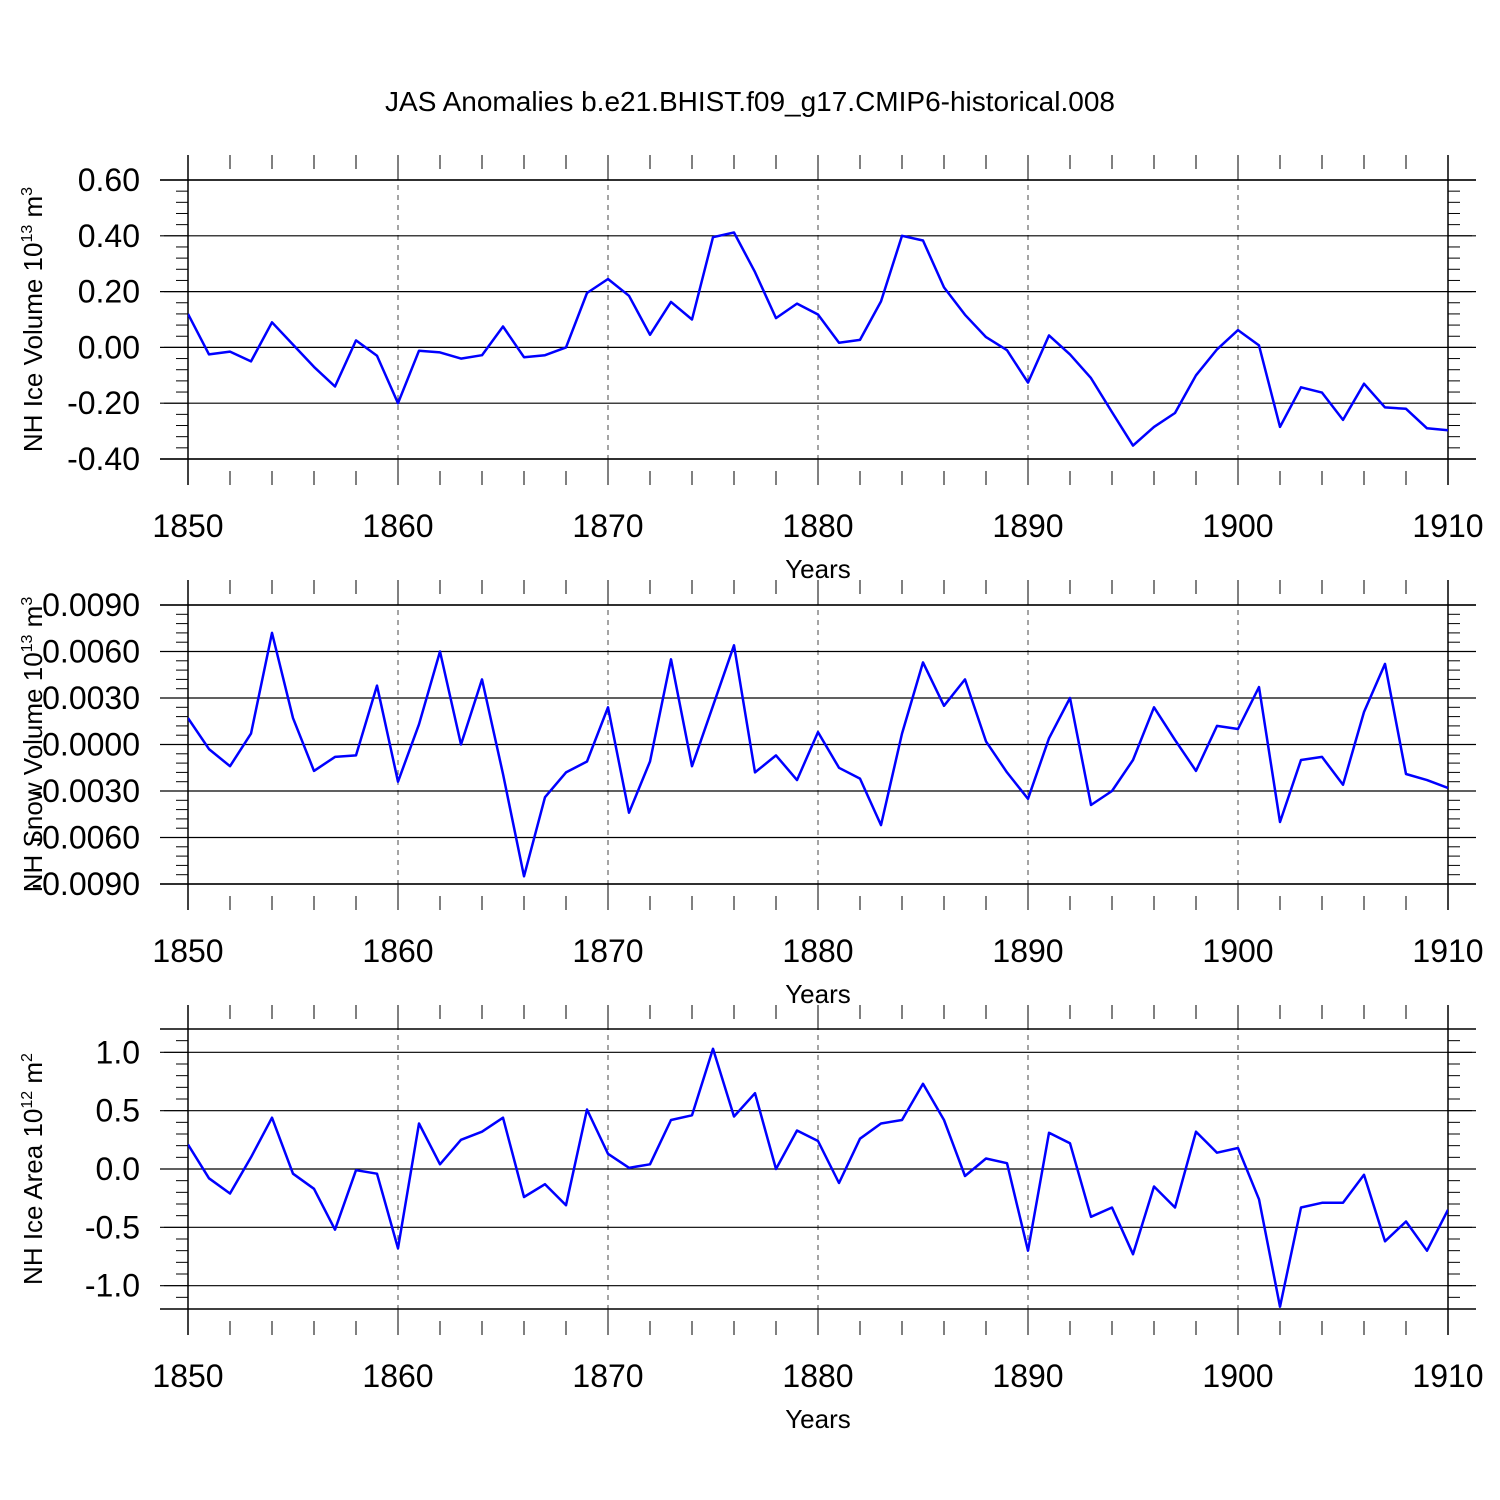 The height and width of the screenshot is (1500, 1500). What do you see at coordinates (109, 236) in the screenshot?
I see `y-tick-label: 0.40` at bounding box center [109, 236].